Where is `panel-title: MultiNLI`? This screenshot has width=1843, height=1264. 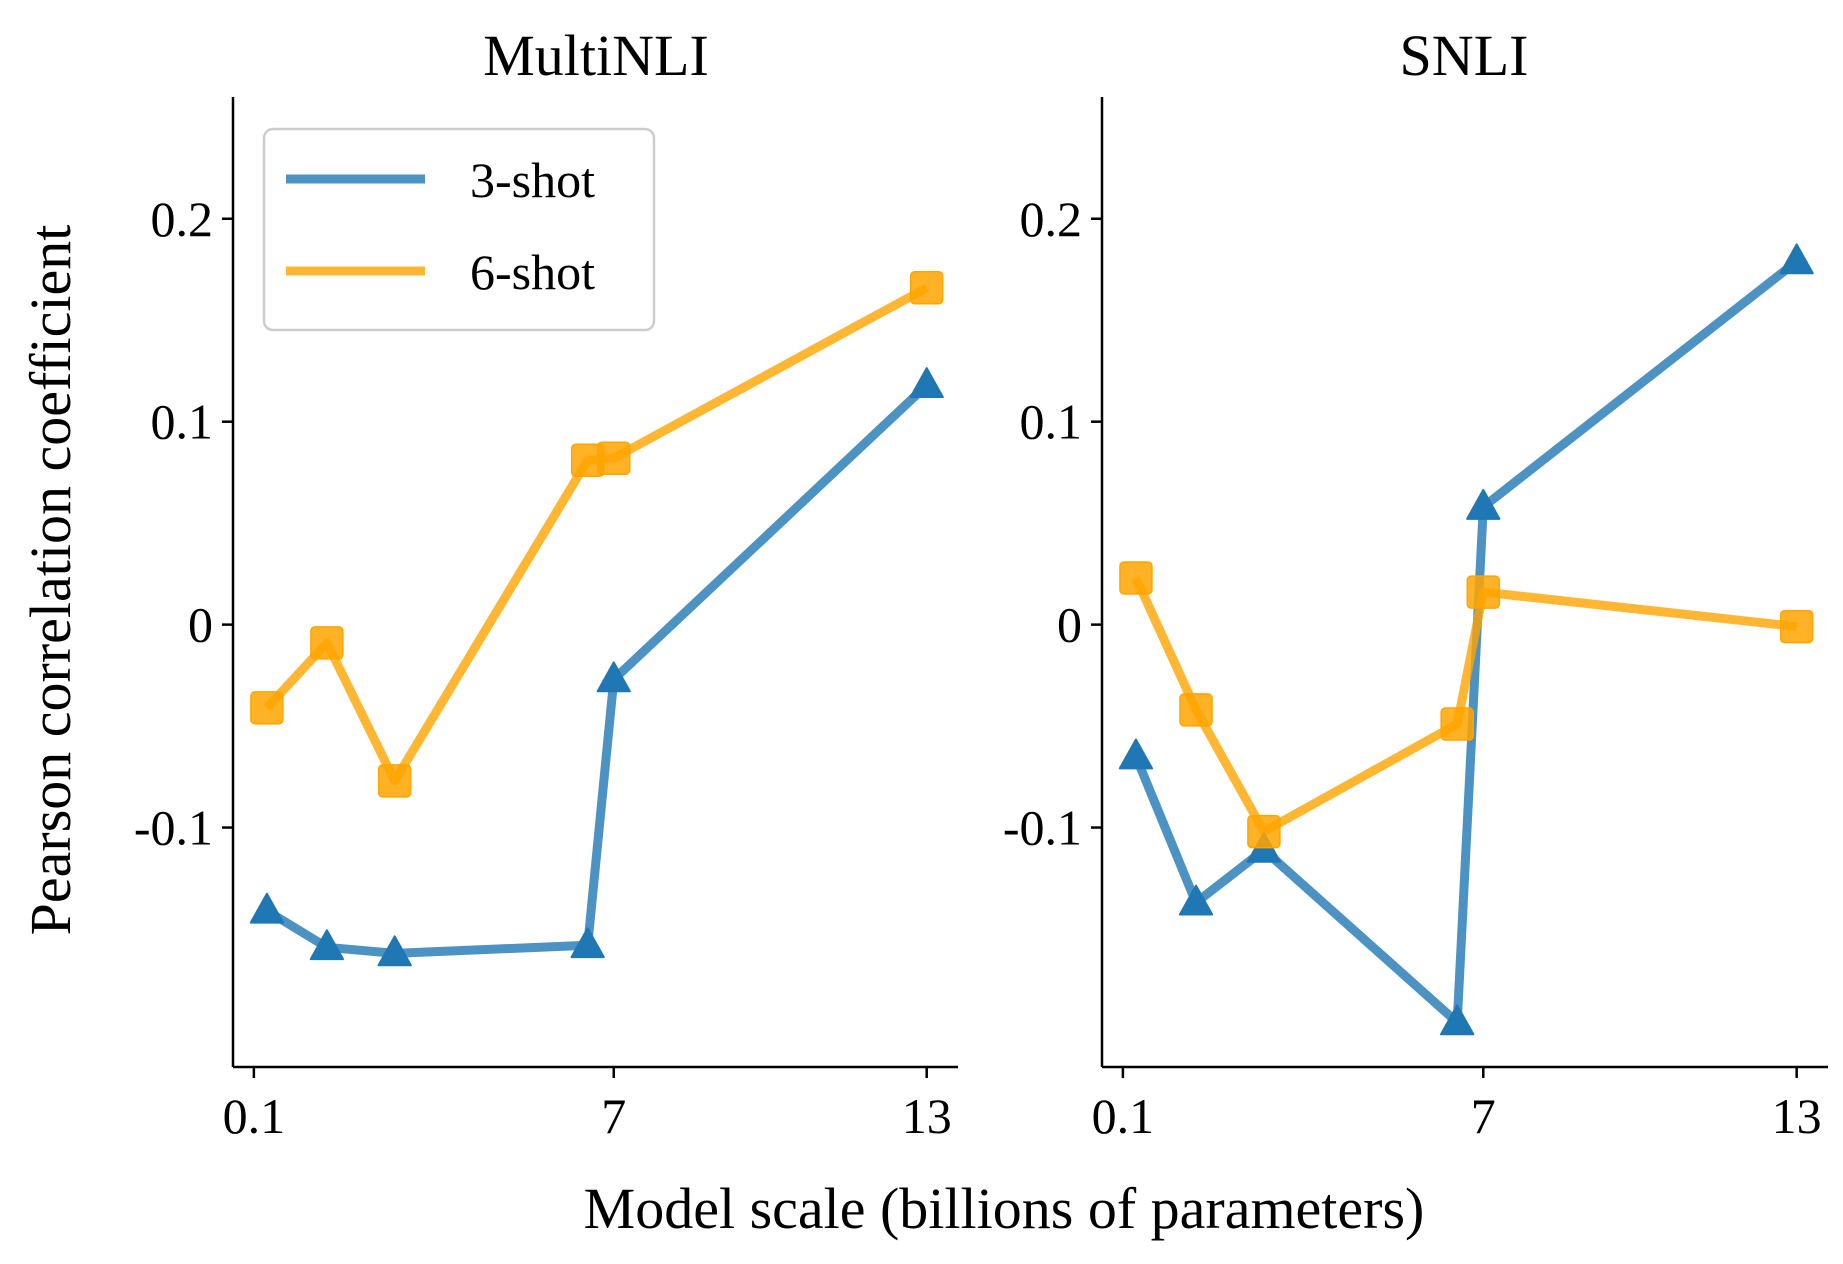
panel-title: MultiNLI is located at coordinates (596, 55).